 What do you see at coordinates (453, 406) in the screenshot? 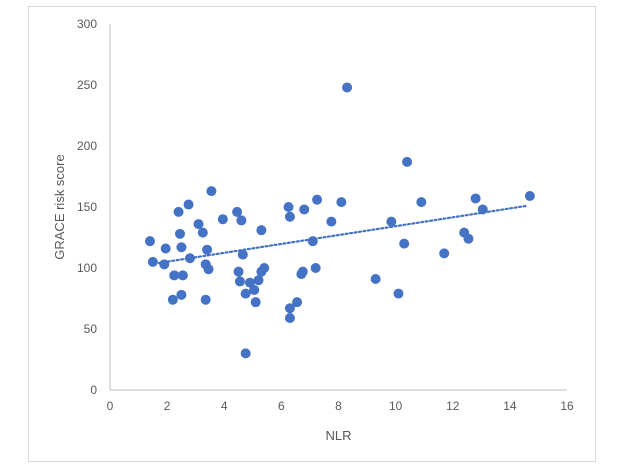
I see `x-tick-label: 12` at bounding box center [453, 406].